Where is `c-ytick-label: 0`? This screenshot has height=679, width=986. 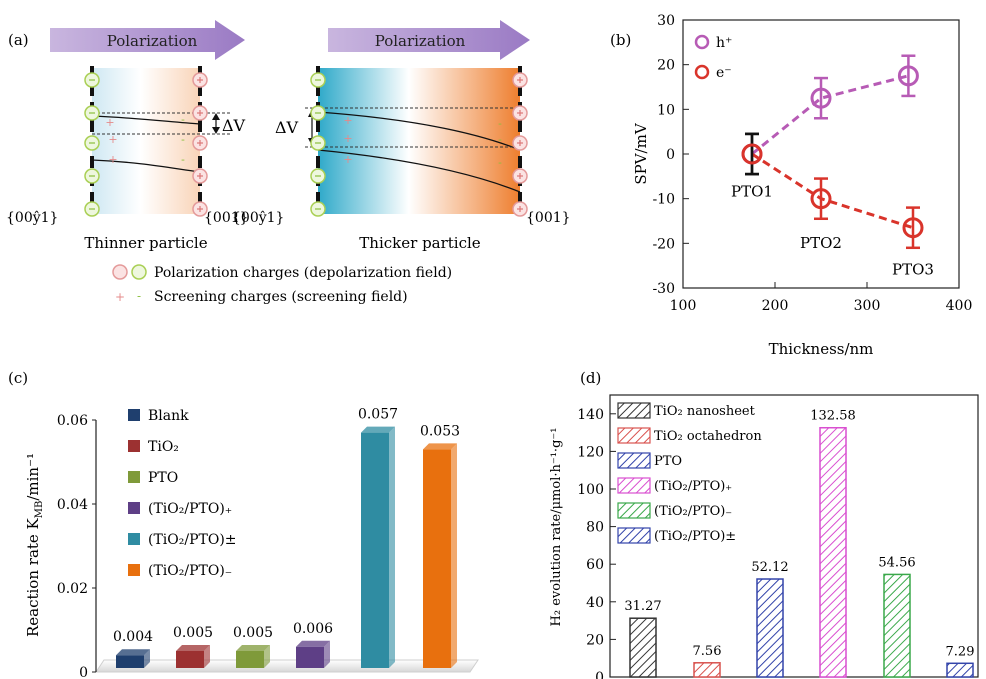
c-ytick-label: 0 is located at coordinates (83, 672).